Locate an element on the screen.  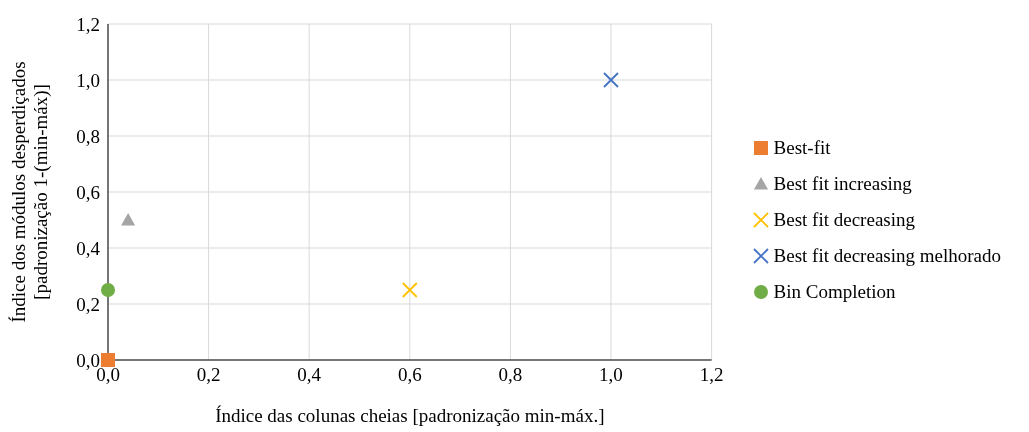
legend-label: Best fit increasing is located at coordinates (842, 184).